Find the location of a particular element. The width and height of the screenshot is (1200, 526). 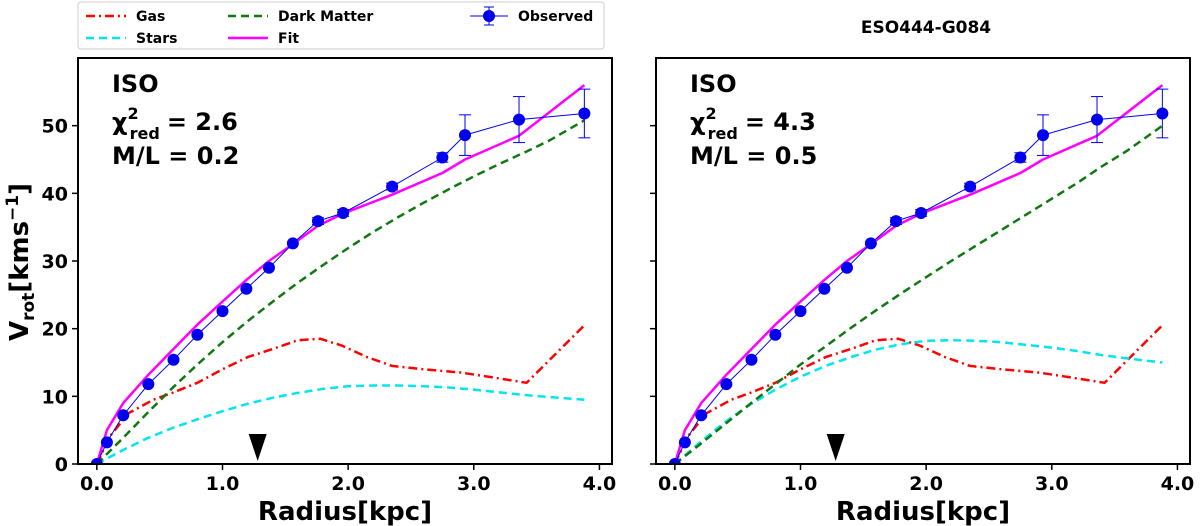

legend-observed-swatch is located at coordinates (489, 16).